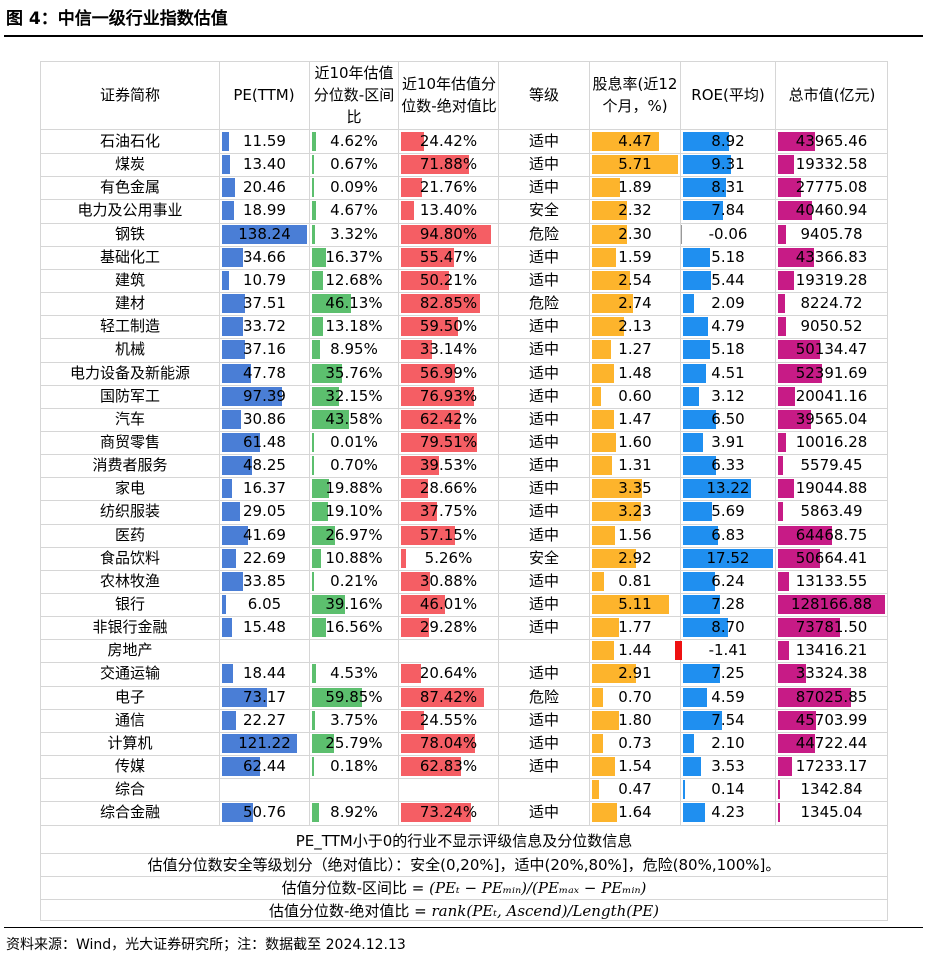  What do you see at coordinates (635, 604) in the screenshot?
I see `div-cell: 5.11` at bounding box center [635, 604].